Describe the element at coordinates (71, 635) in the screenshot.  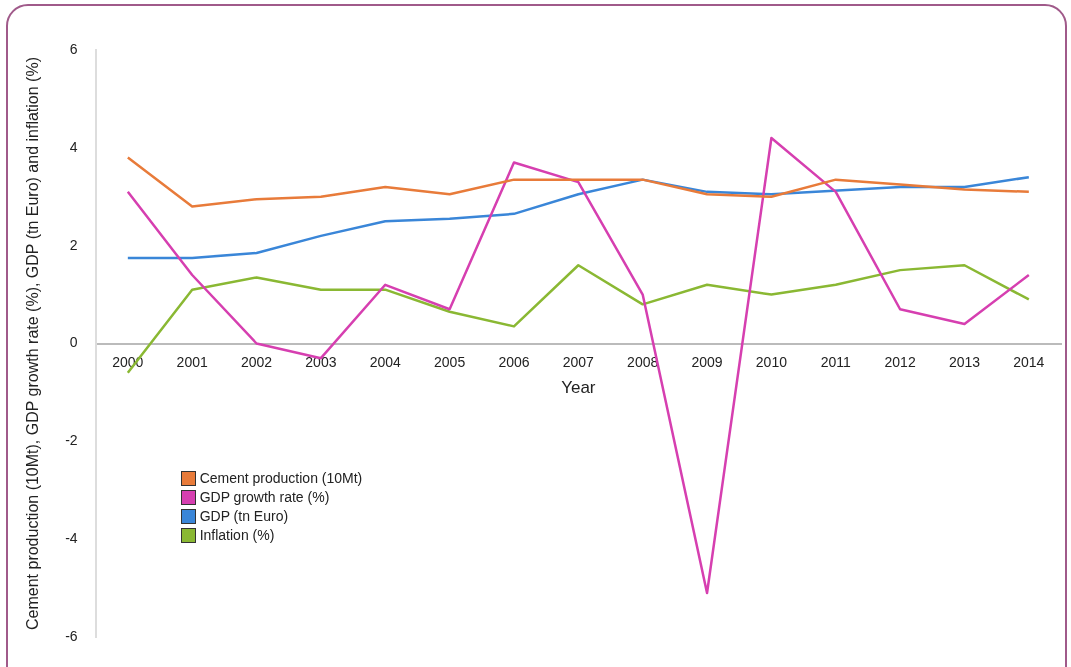
I see `y-tick-label: -6` at that location.